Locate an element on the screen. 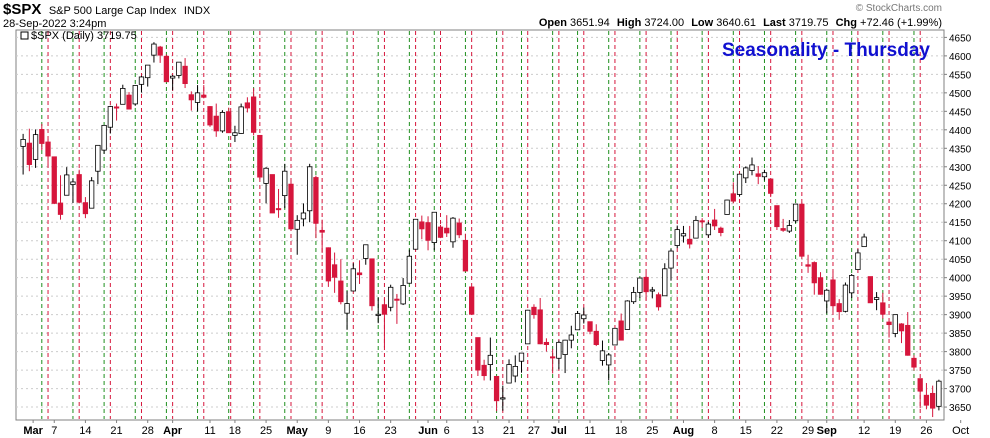  x-tick-label: 23 is located at coordinates (391, 431).